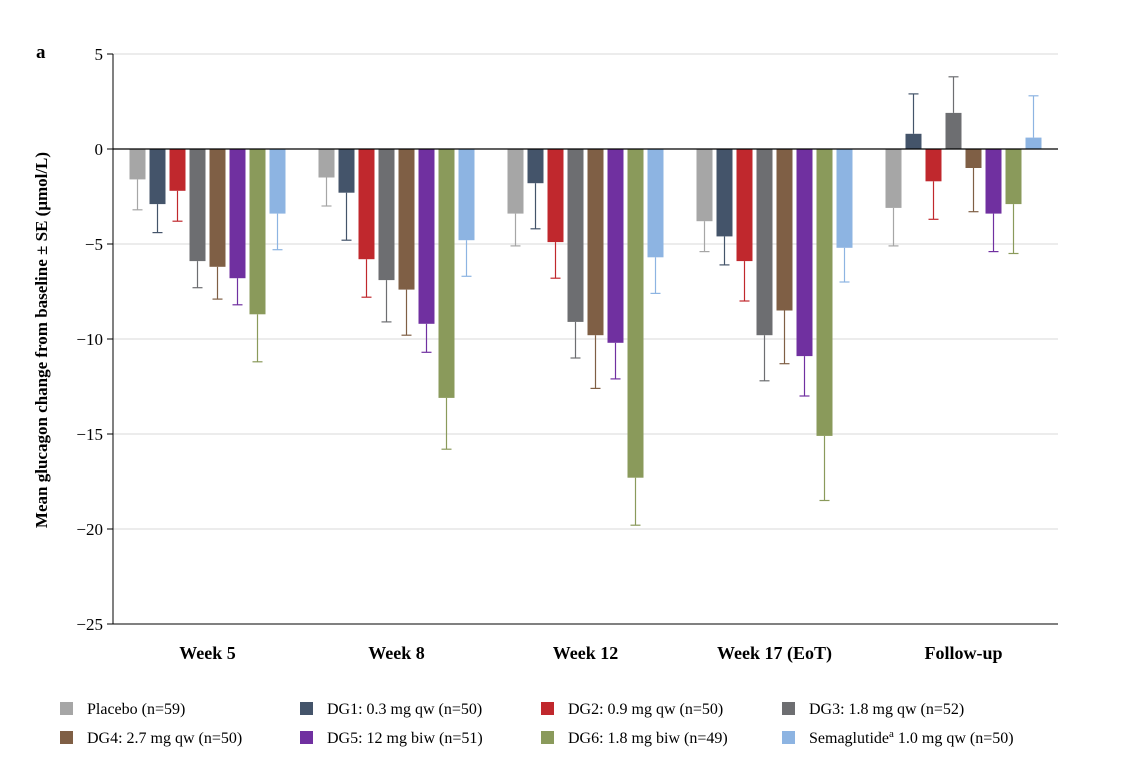  What do you see at coordinates (89, 624) in the screenshot?
I see `y-tick-label: −25` at bounding box center [89, 624].